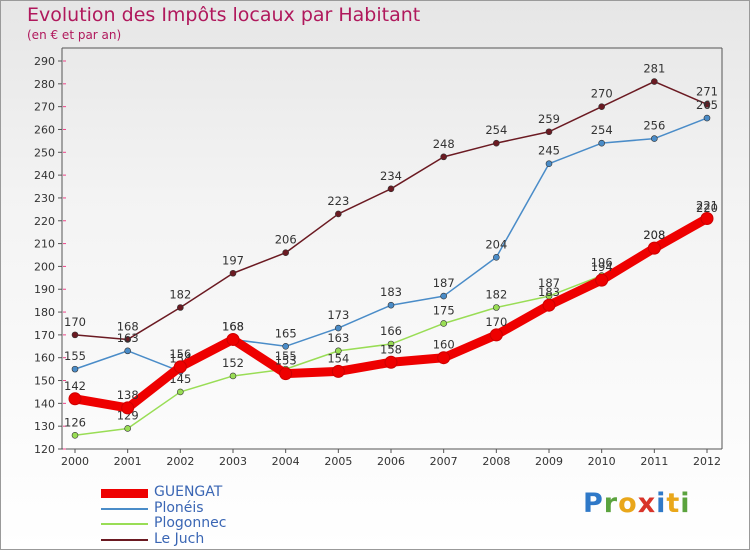 Image resolution: width=750 pixels, height=550 pixels. I want to click on data-label-plogonnec-2004: 155, so click(286, 356).